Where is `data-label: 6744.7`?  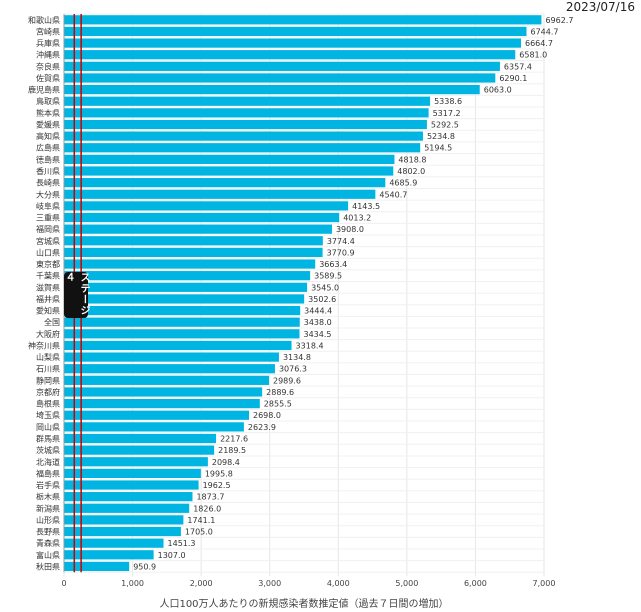 data-label: 6744.7 is located at coordinates (544, 31).